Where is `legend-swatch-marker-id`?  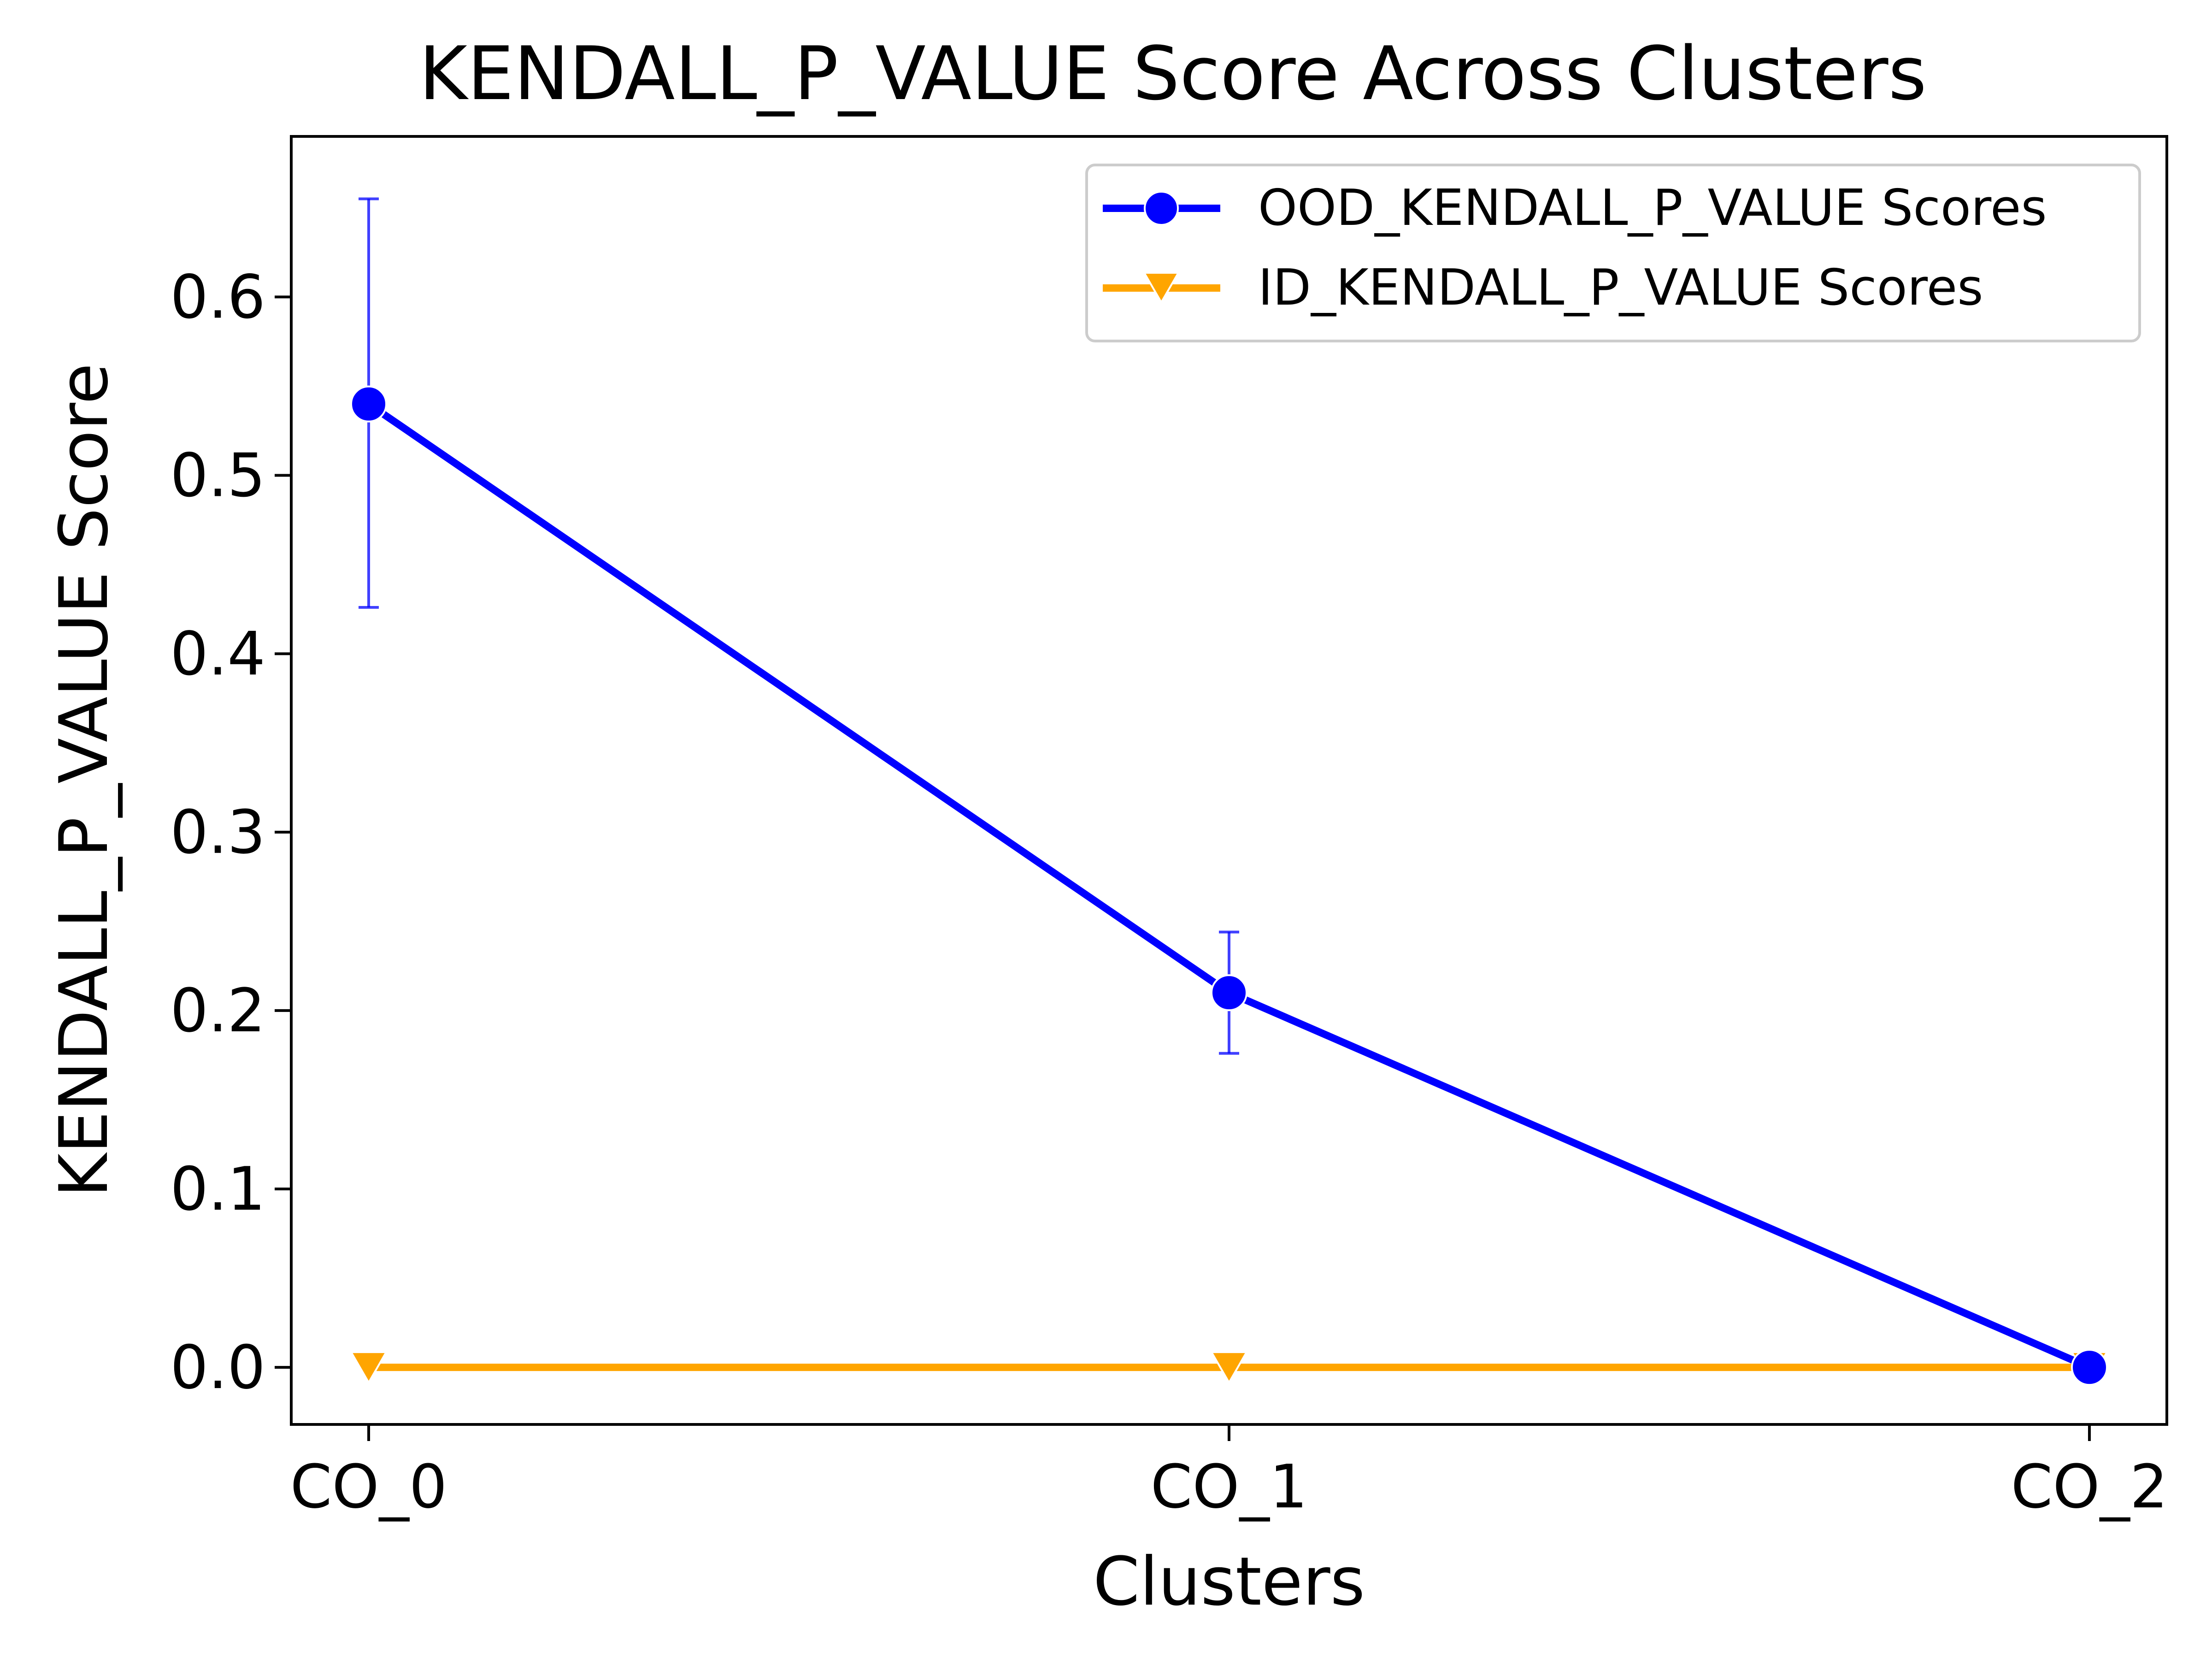
legend-swatch-marker-id is located at coordinates (1161, 288).